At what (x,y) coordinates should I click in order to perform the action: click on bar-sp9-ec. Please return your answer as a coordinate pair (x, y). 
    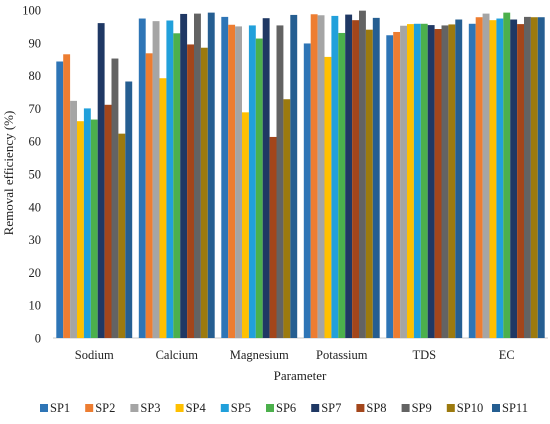
    Looking at the image, I should click on (527, 177).